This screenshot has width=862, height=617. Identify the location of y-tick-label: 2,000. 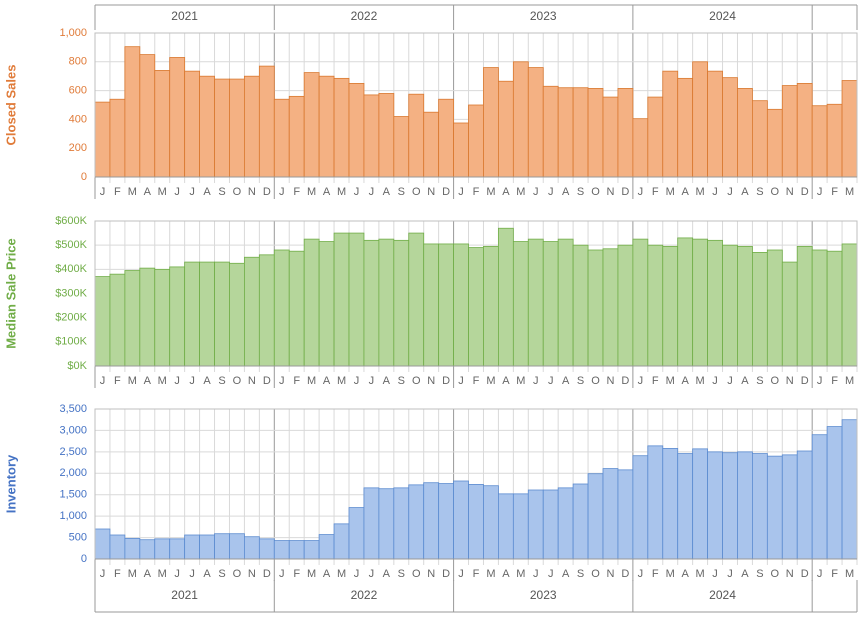
(73, 473).